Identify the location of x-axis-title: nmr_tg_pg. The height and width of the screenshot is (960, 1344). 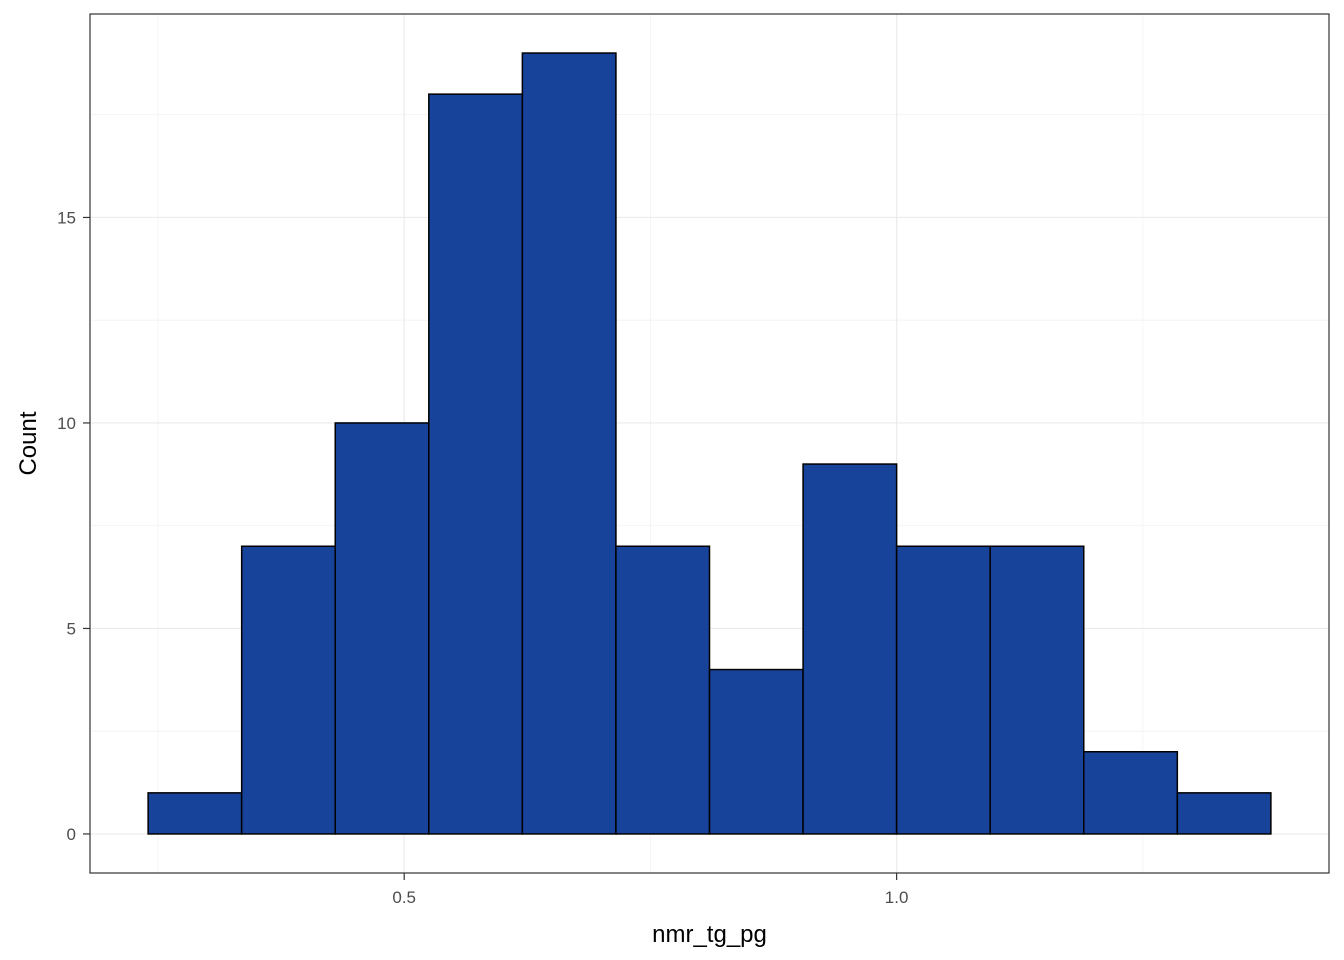
(709, 934).